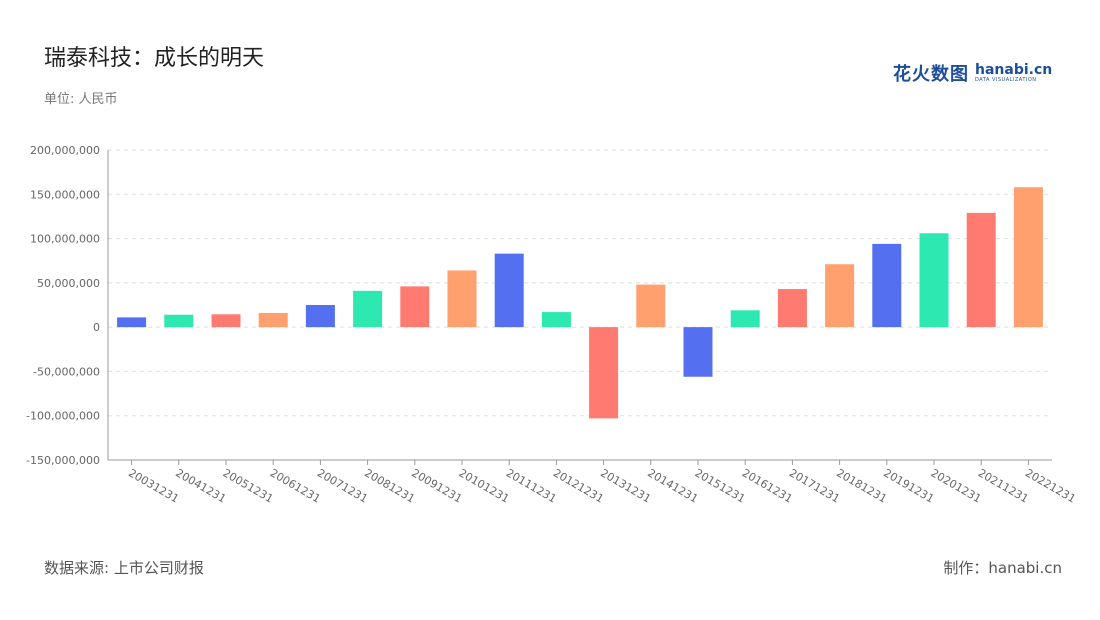  I want to click on logo-en-block: hanabi.cn DATA VISUALIZATION, so click(1013, 73).